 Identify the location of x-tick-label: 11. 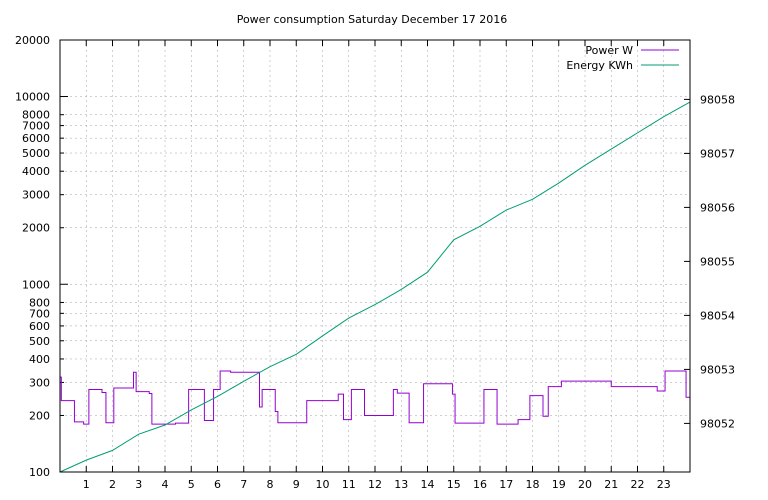
(349, 484).